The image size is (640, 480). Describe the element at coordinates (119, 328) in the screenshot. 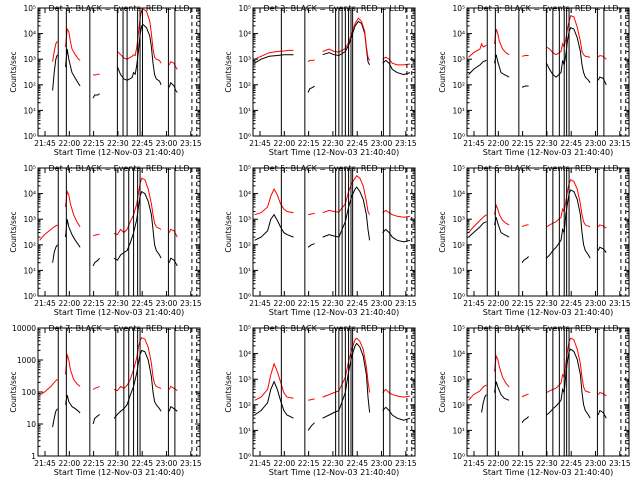

I see `panel-title: Det 7: BLACK = Events, RED = LLD` at that location.